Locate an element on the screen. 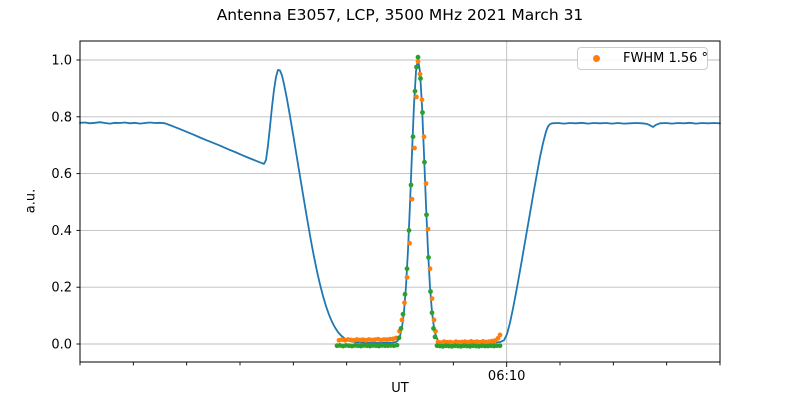  y-tick-label: 0.0 is located at coordinates (61, 345).